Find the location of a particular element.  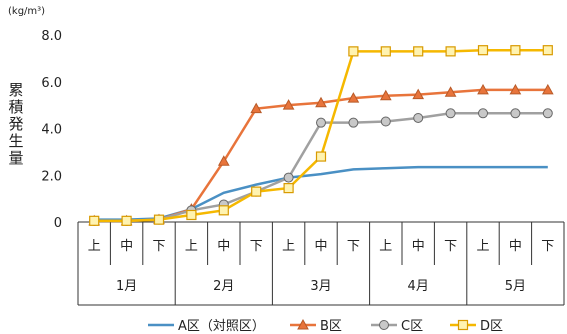

y-tick-label: 8.0 is located at coordinates (51, 36).